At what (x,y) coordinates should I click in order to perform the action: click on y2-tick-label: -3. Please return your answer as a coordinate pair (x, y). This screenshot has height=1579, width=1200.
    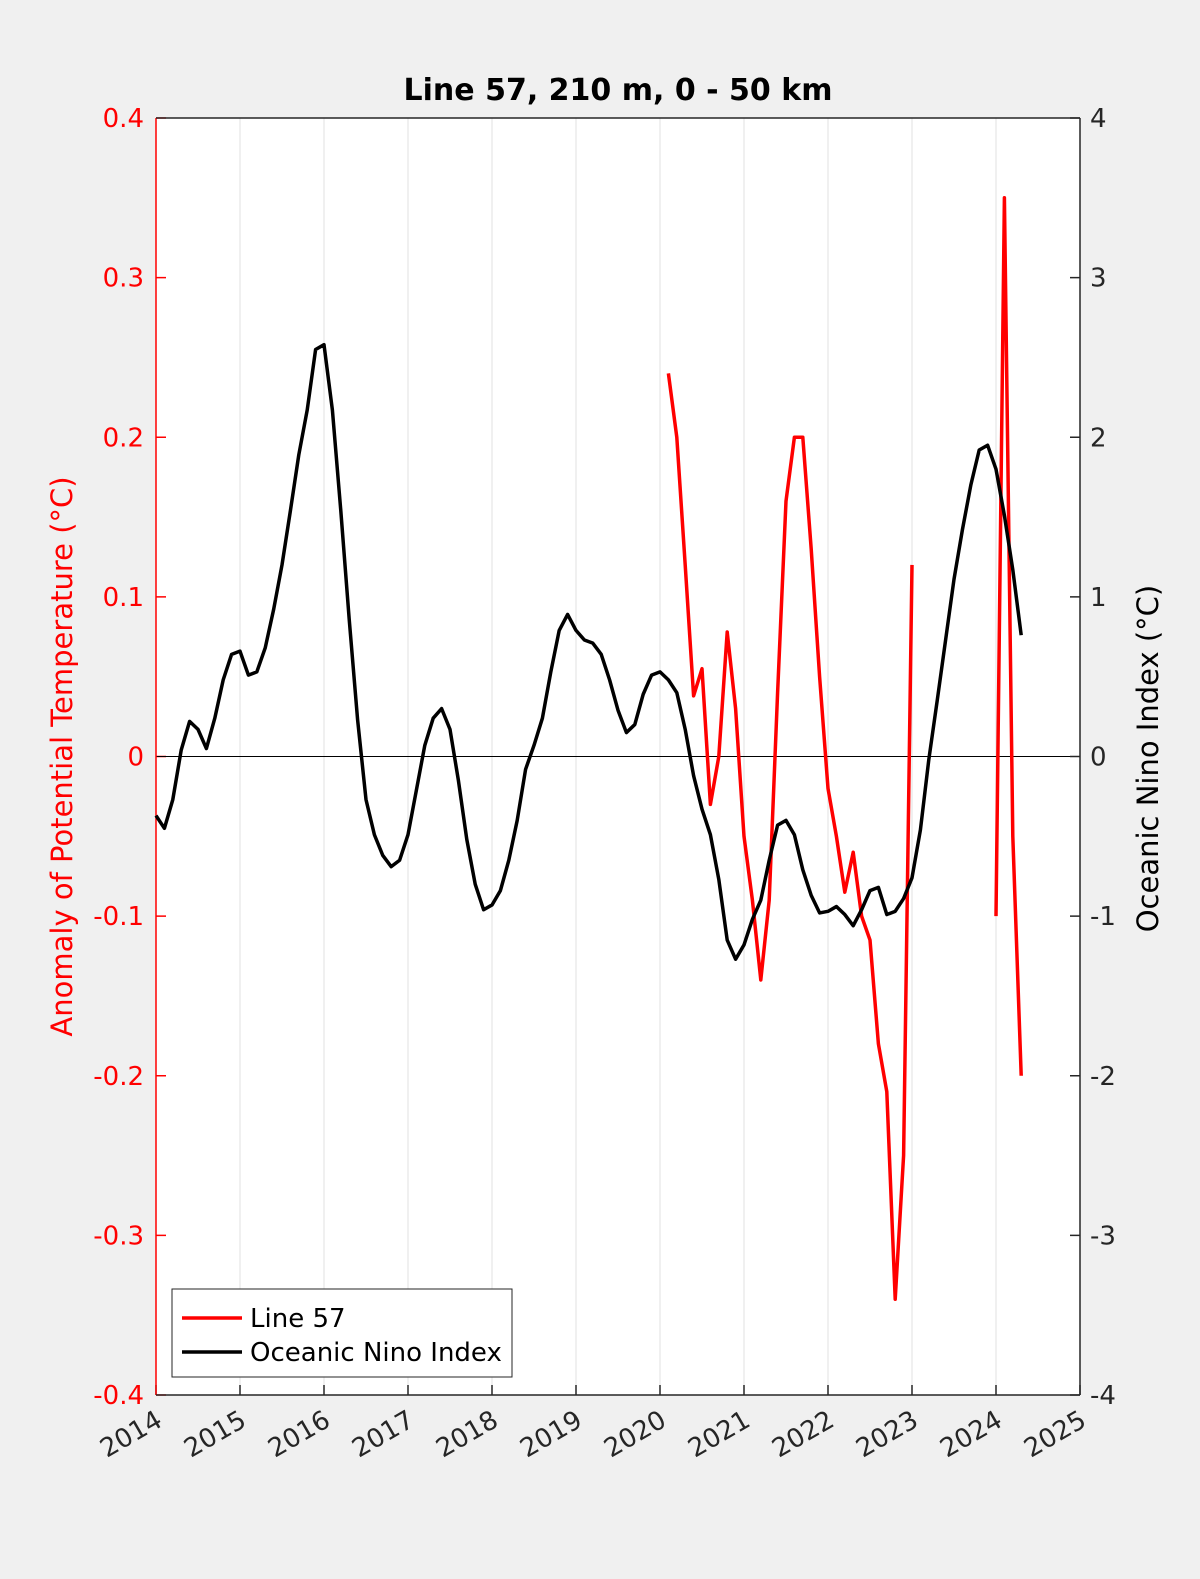
    Looking at the image, I should click on (1103, 1236).